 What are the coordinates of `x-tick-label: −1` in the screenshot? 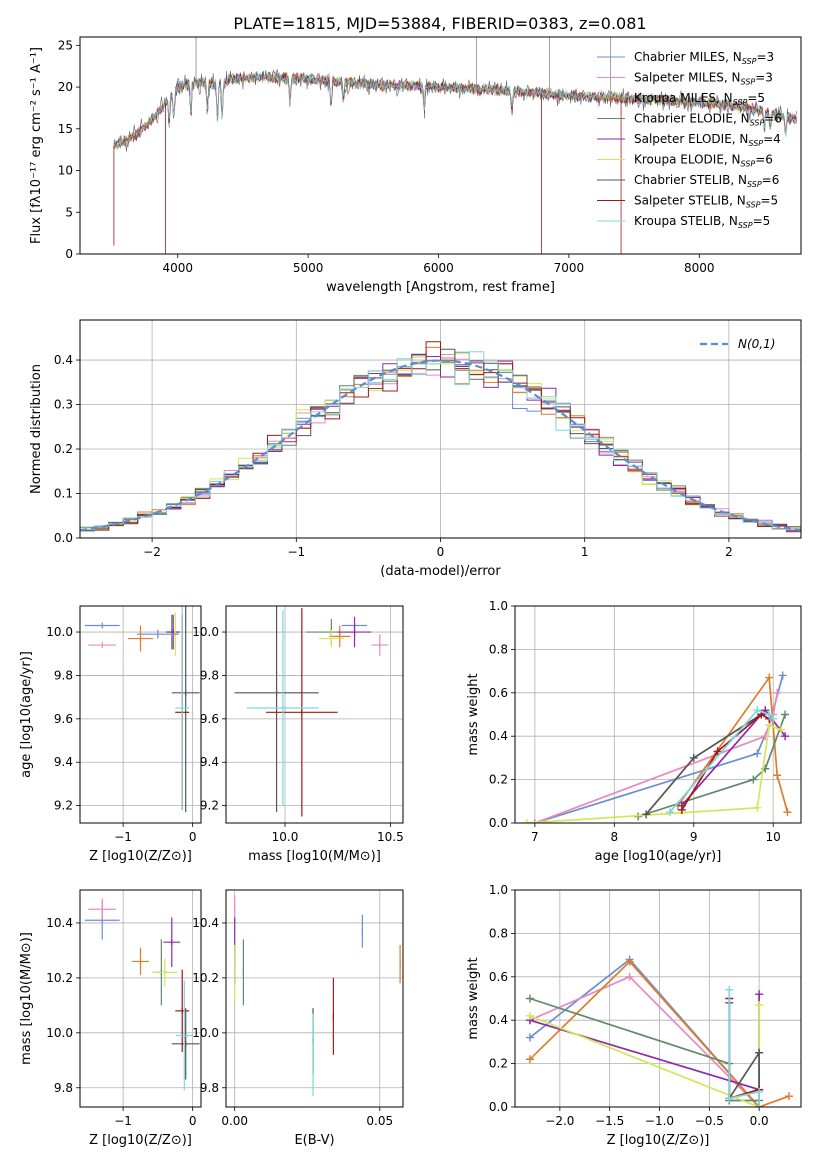 It's located at (296, 552).